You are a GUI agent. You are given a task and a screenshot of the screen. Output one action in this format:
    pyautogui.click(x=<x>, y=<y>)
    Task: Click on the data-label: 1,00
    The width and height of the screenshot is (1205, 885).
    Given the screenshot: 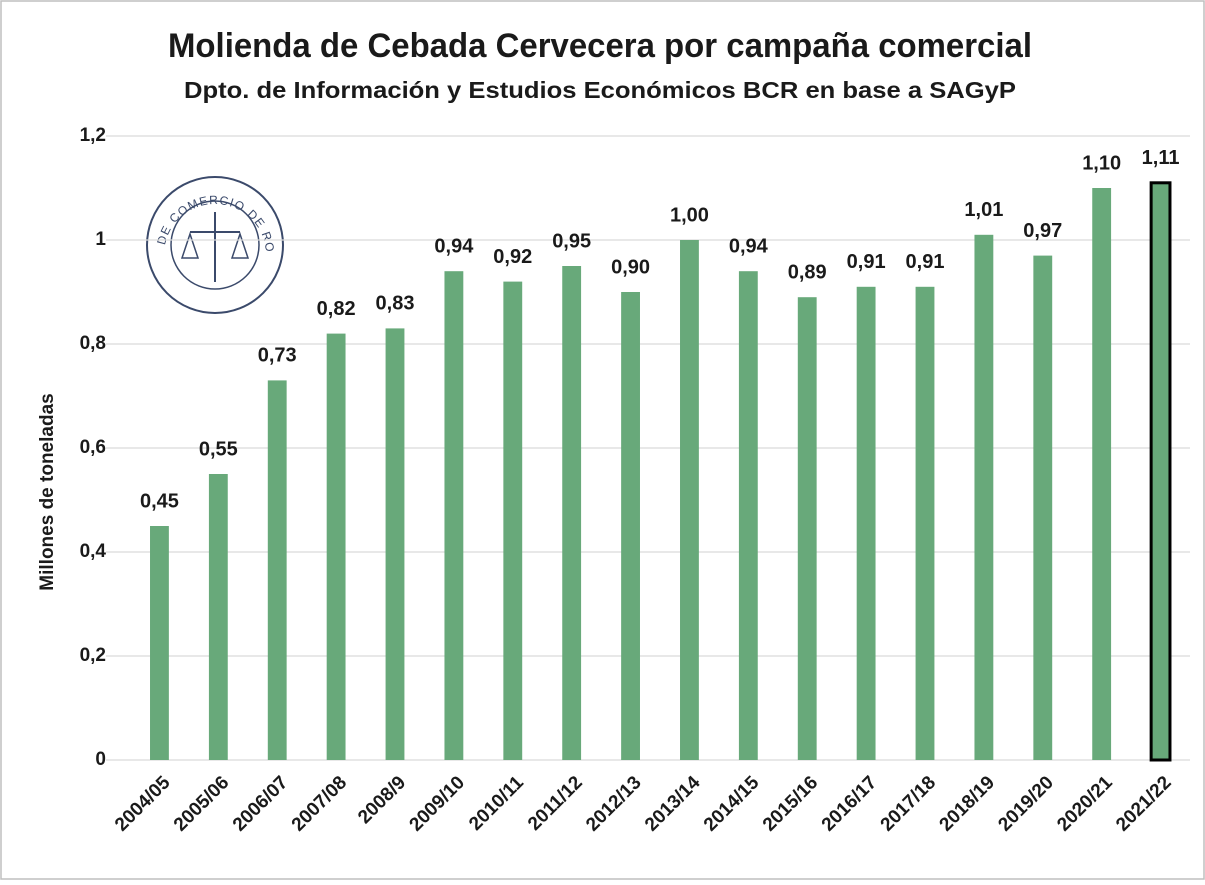 What is the action you would take?
    pyautogui.click(x=689, y=215)
    